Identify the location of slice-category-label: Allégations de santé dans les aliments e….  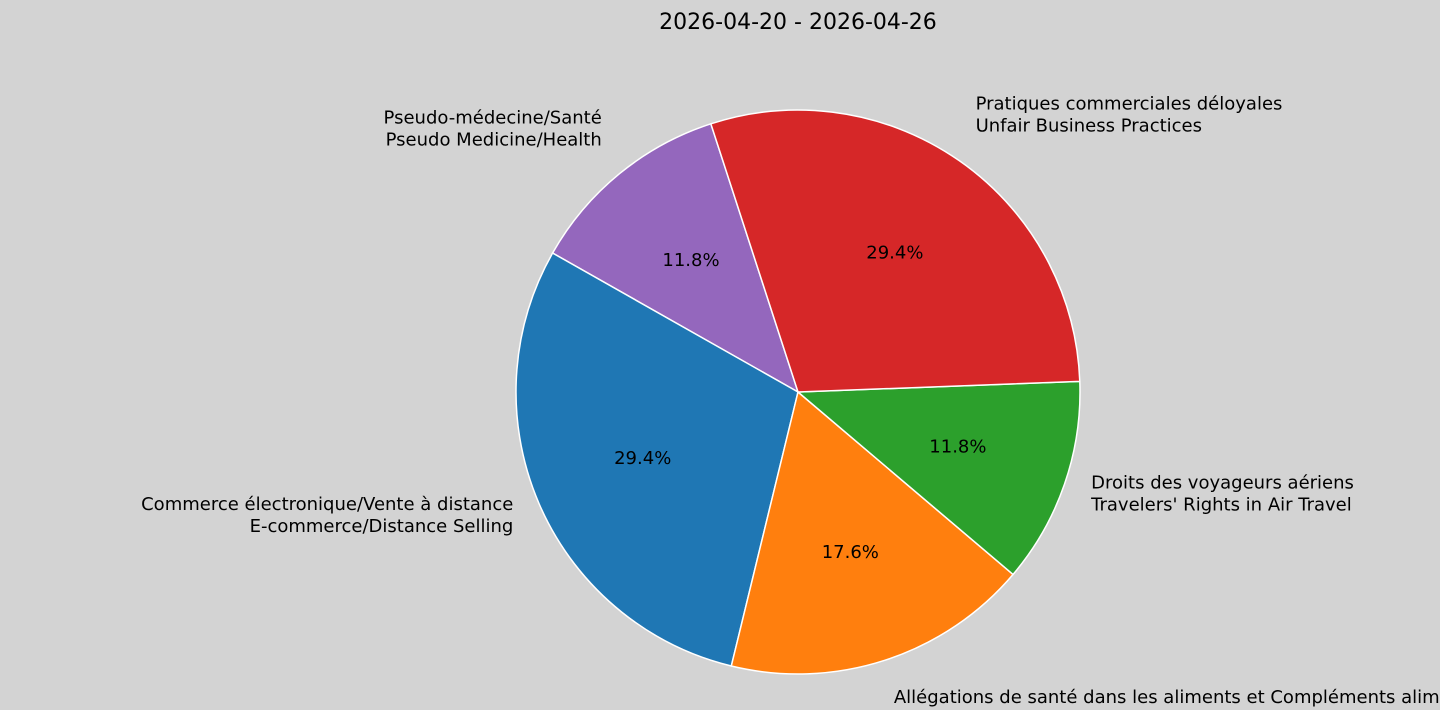
(1167, 698).